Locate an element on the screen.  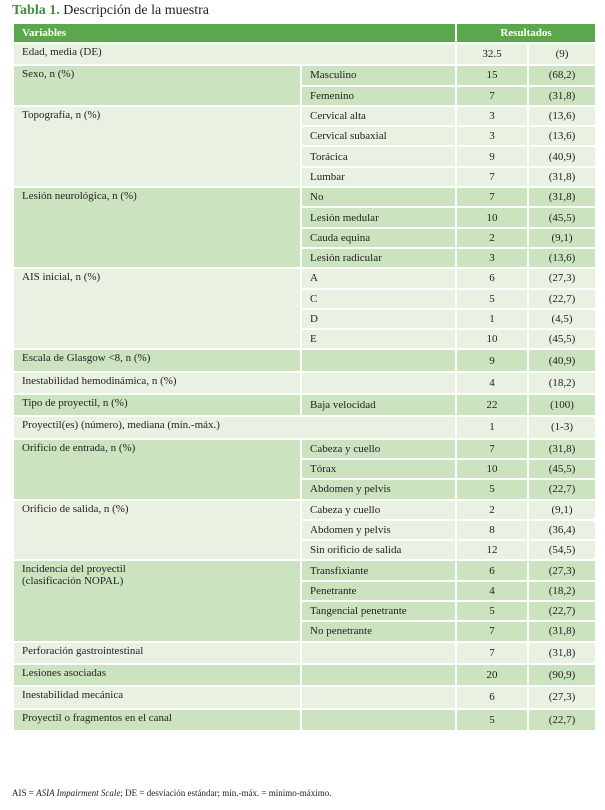
variable-cell: Orificio de entrada, n (%) is located at coordinates (157, 469).